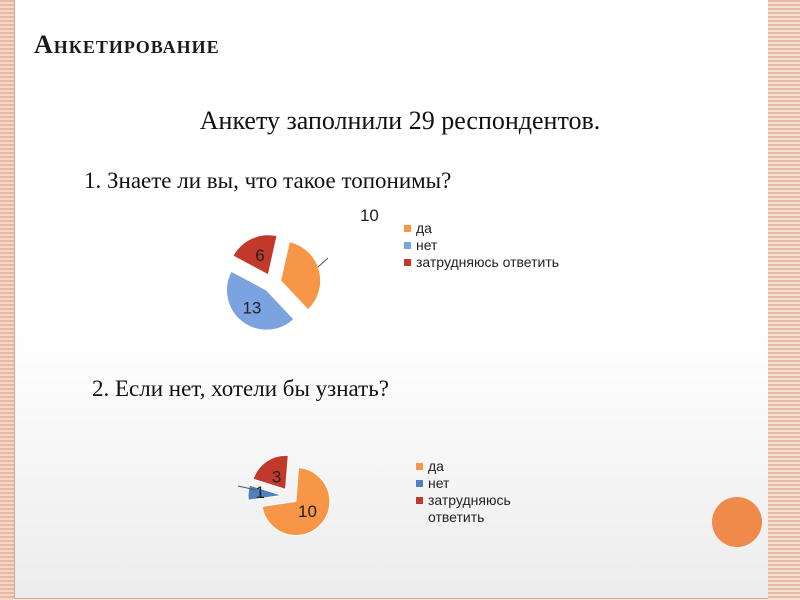 The width and height of the screenshot is (800, 600). I want to click on pie-label-leader-line, so click(323, 262).